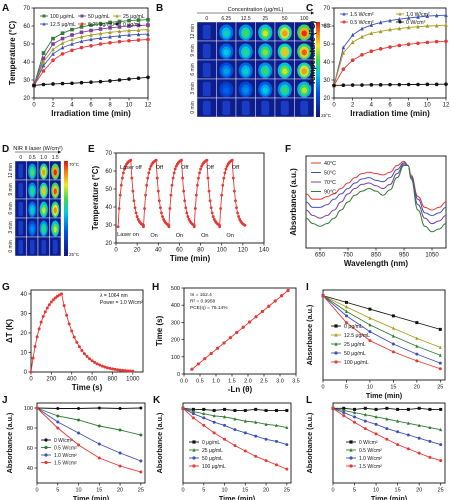 This screenshot has height=500, width=451. I want to click on x-tick-label: 100, so click(222, 251).